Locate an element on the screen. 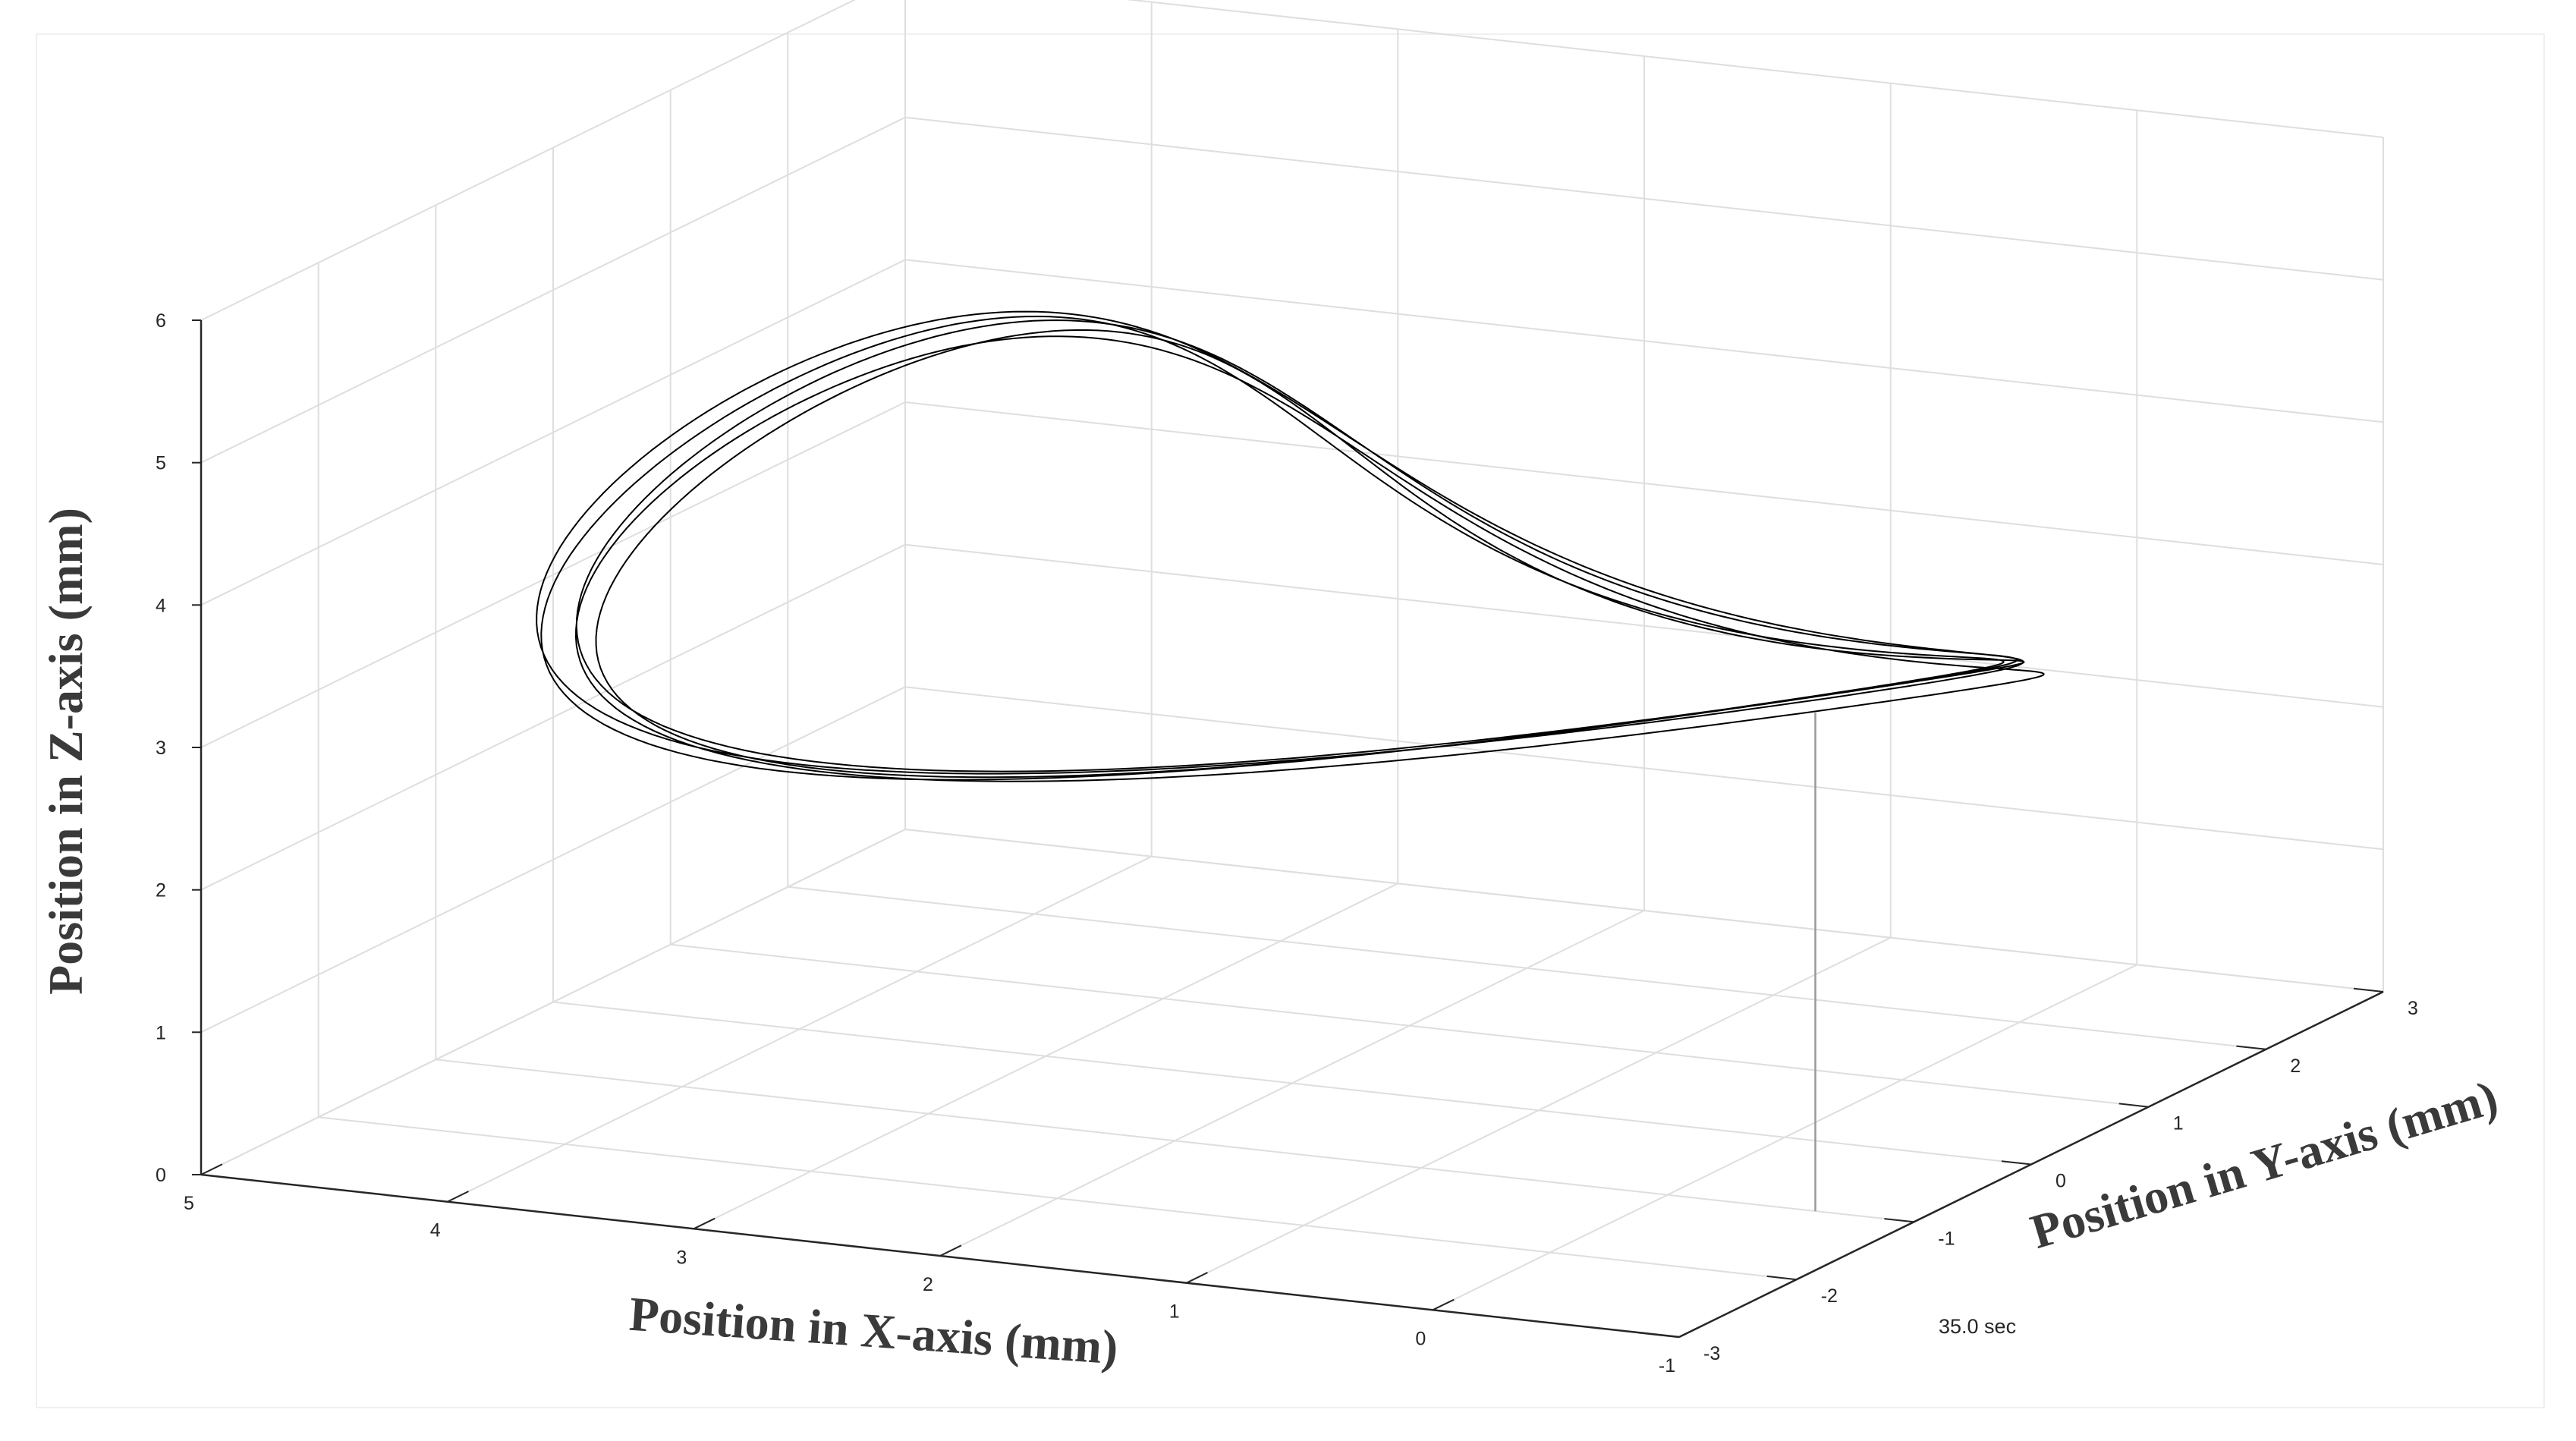 This screenshot has width=2576, height=1441. x-tick-label: -1 is located at coordinates (1667, 1366).